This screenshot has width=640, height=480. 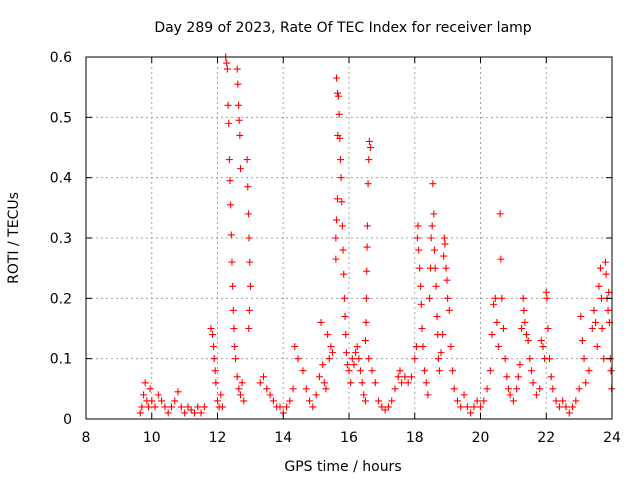 I want to click on x-tick-label: 8, so click(x=86, y=438).